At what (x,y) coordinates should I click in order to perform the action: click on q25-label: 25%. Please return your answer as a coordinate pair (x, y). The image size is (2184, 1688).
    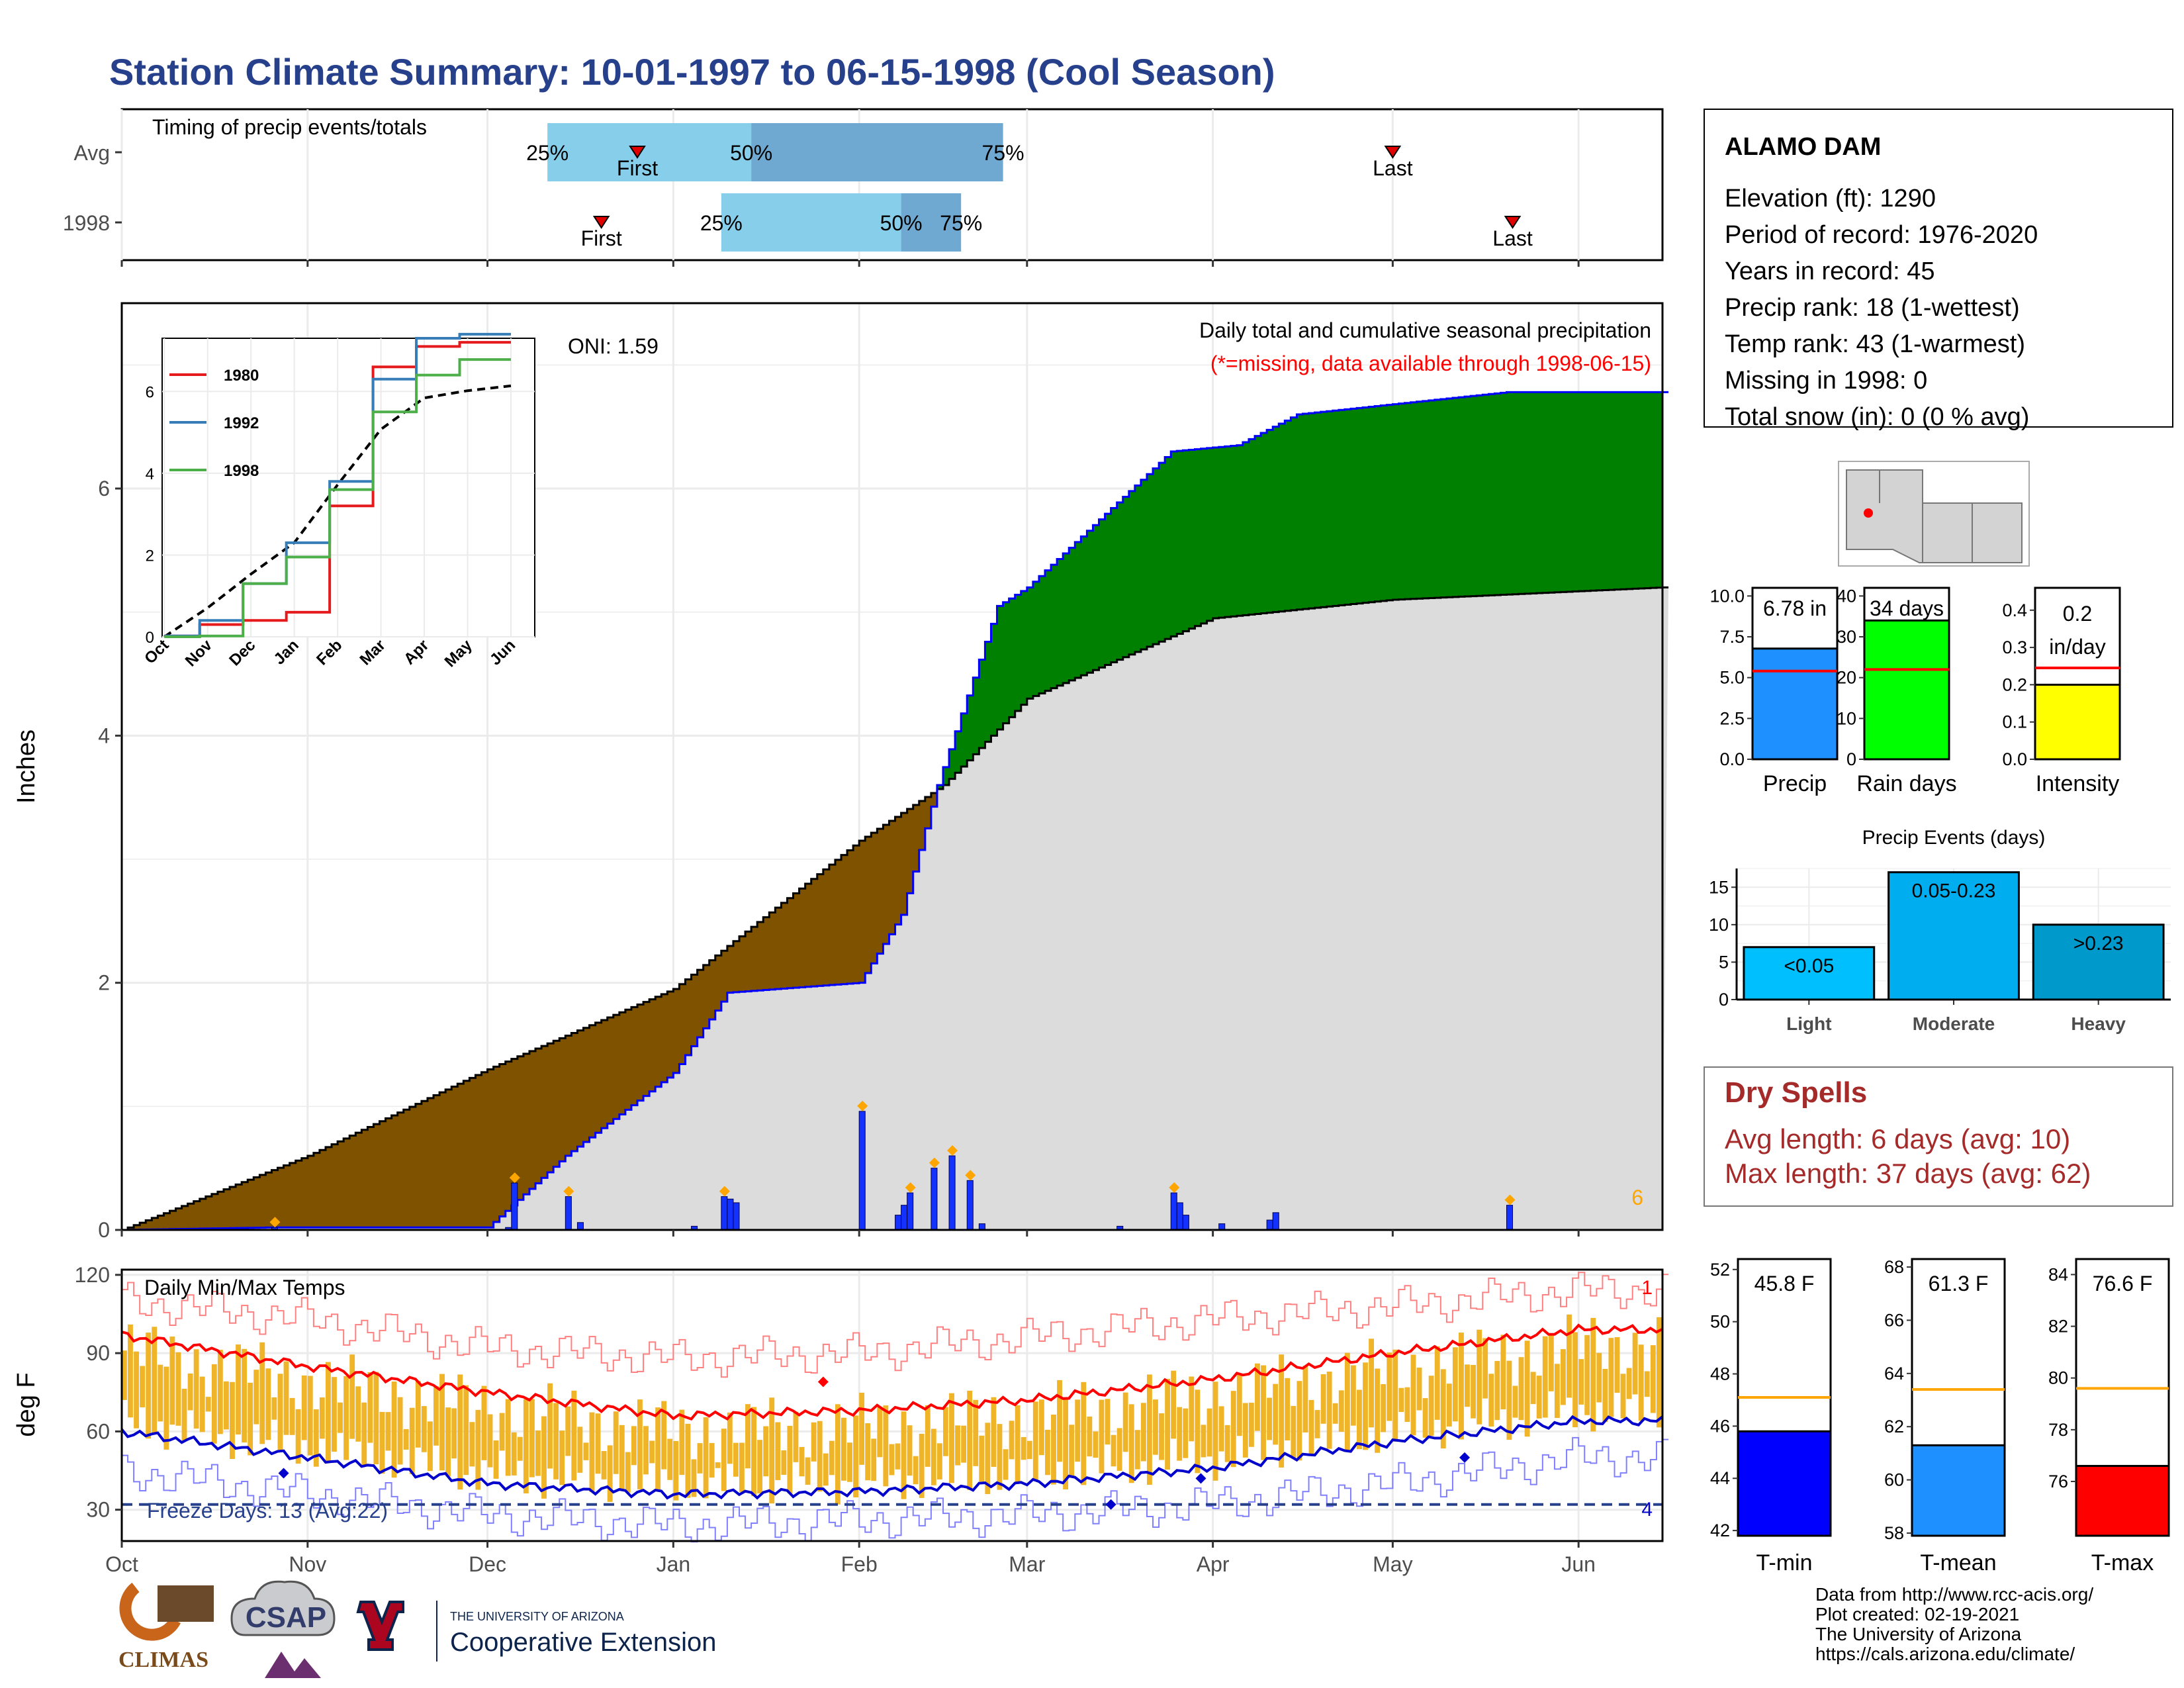
    Looking at the image, I should click on (547, 153).